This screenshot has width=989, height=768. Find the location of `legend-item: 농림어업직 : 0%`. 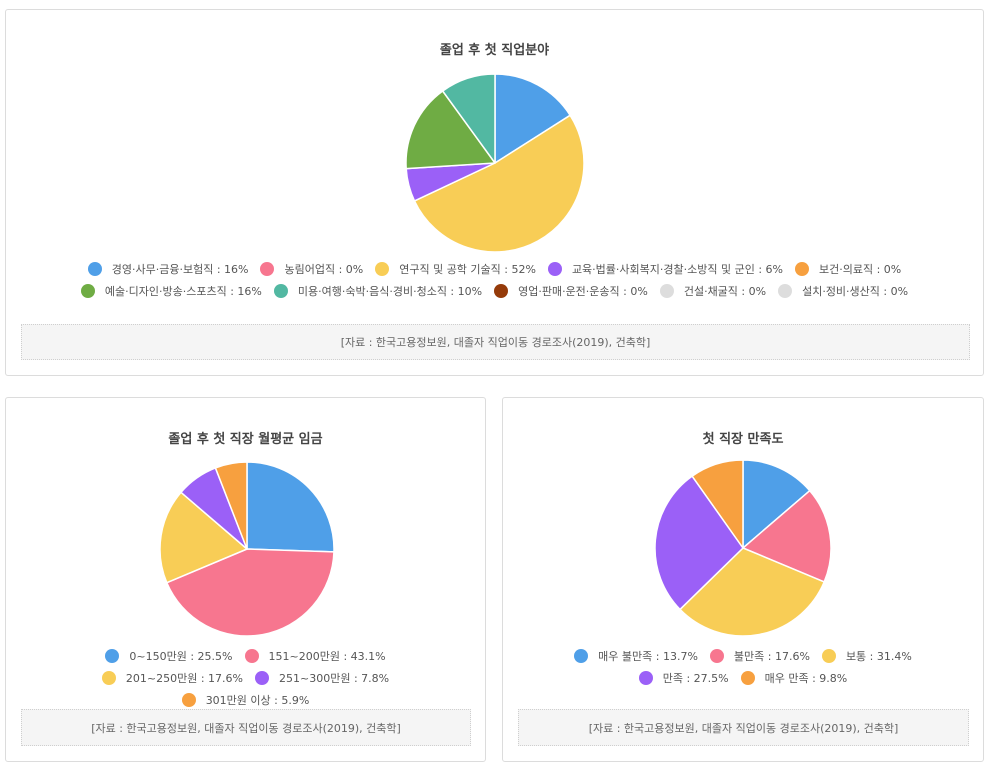

legend-item: 농림어업직 : 0% is located at coordinates (311, 269).